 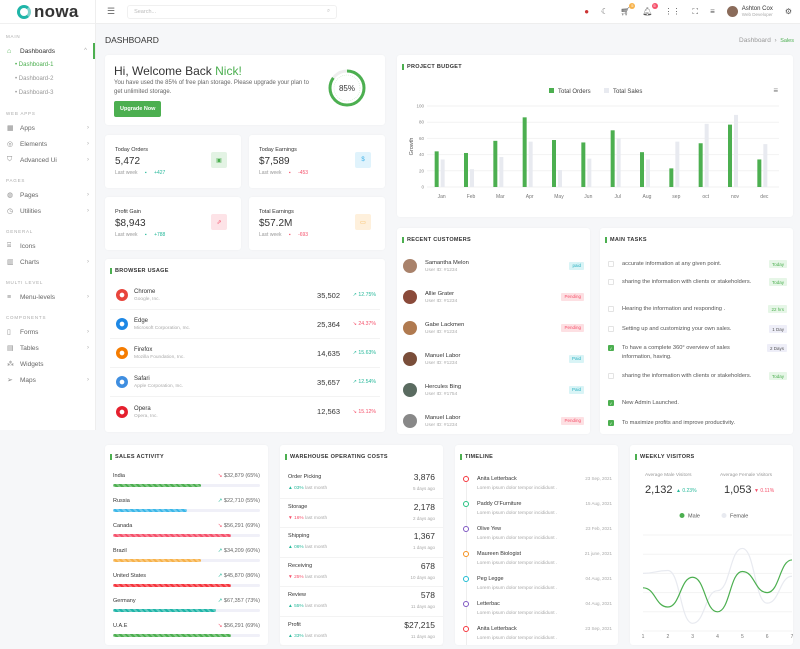 What do you see at coordinates (47, 51) in the screenshot?
I see `sidebar-item-dashboards: ⌂ Dashboards ^` at bounding box center [47, 51].